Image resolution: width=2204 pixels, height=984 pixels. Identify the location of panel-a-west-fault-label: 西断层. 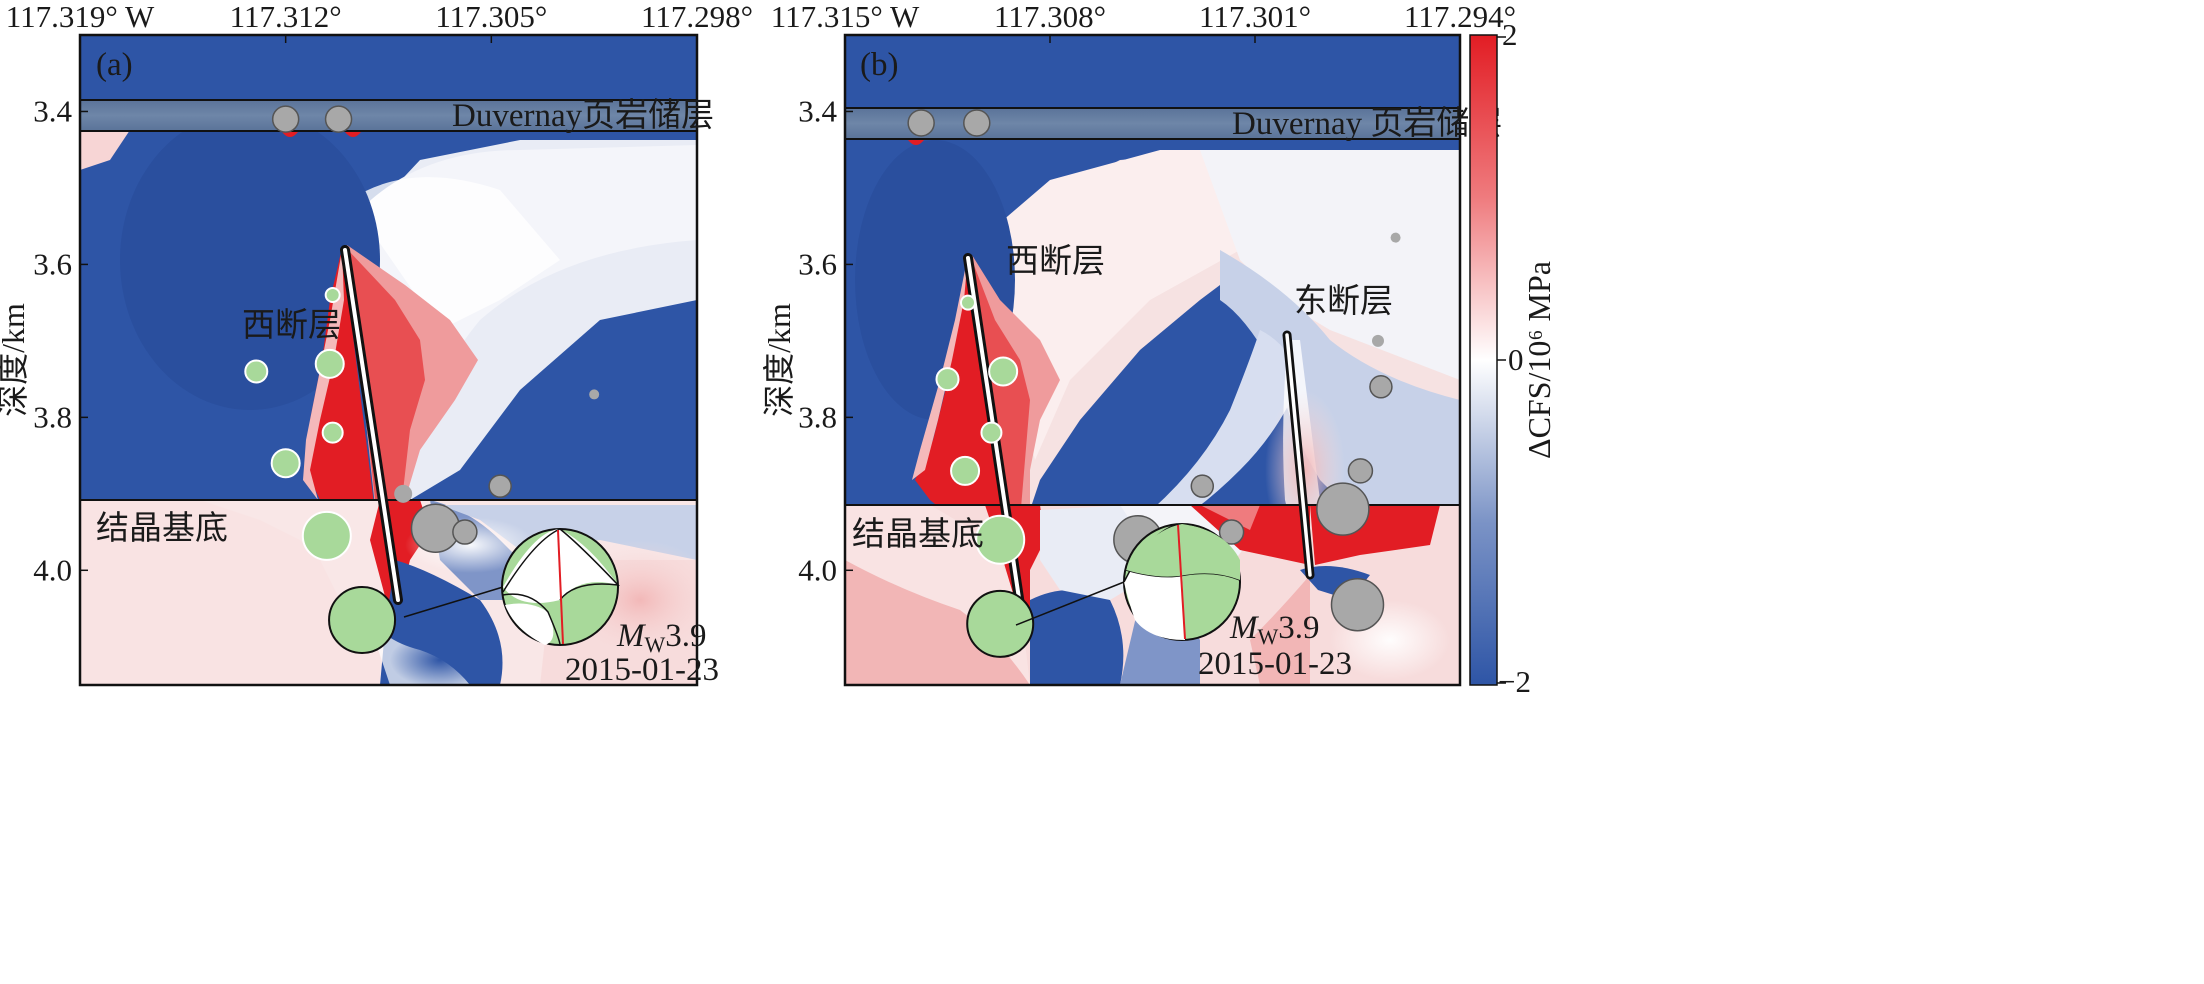
(291, 325).